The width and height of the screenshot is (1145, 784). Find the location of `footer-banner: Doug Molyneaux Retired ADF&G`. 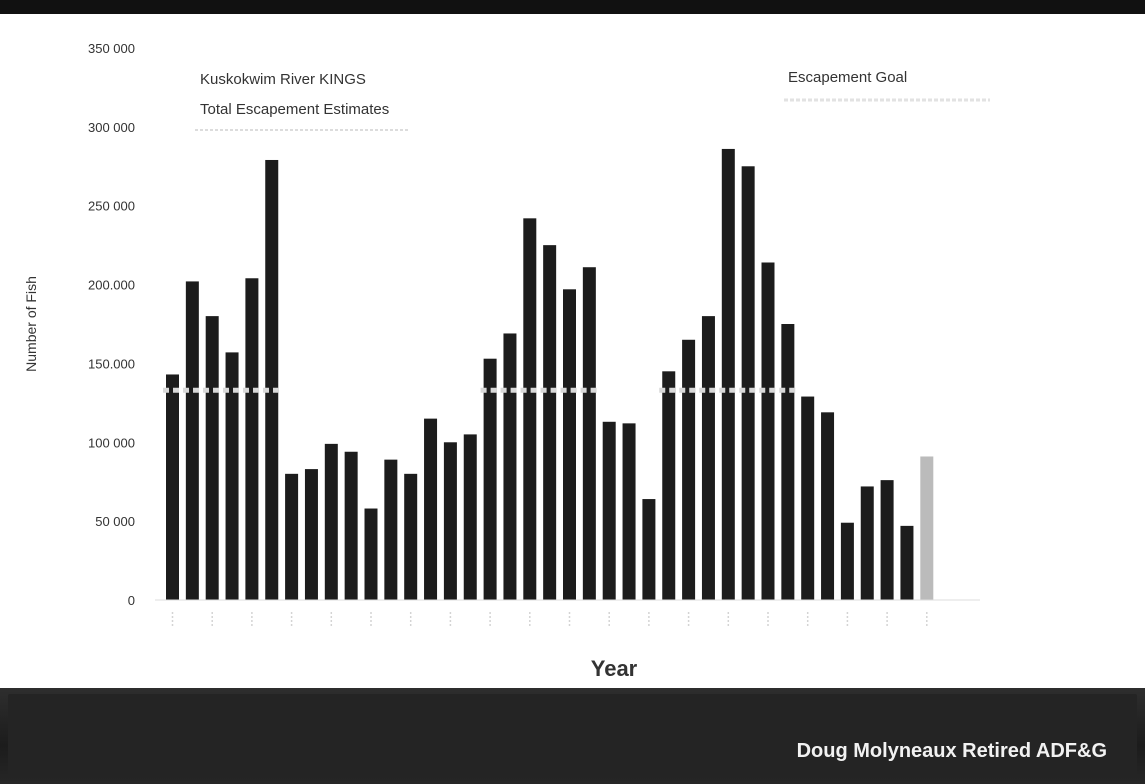

footer-banner: Doug Molyneaux Retired ADF&G is located at coordinates (572, 736).